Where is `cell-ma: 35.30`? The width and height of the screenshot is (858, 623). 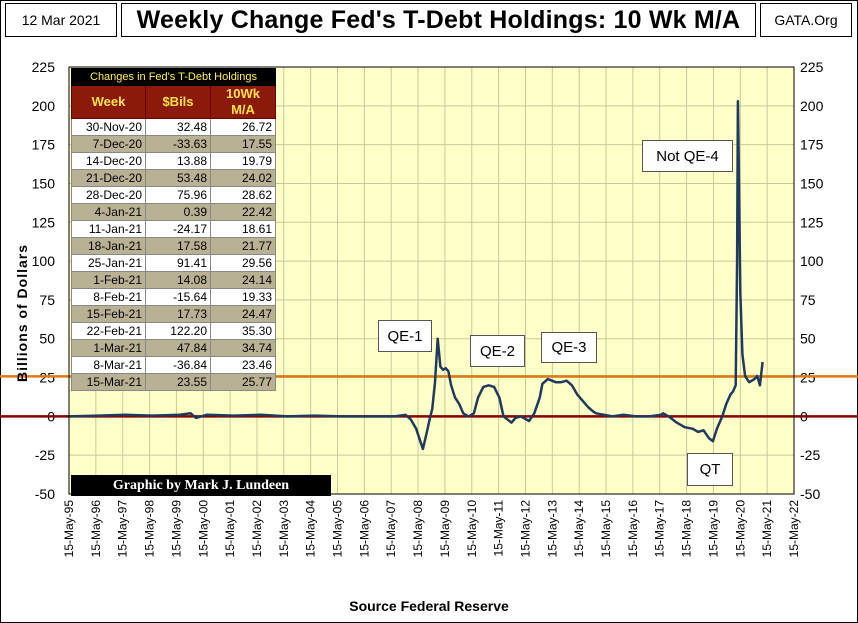 cell-ma: 35.30 is located at coordinates (243, 331).